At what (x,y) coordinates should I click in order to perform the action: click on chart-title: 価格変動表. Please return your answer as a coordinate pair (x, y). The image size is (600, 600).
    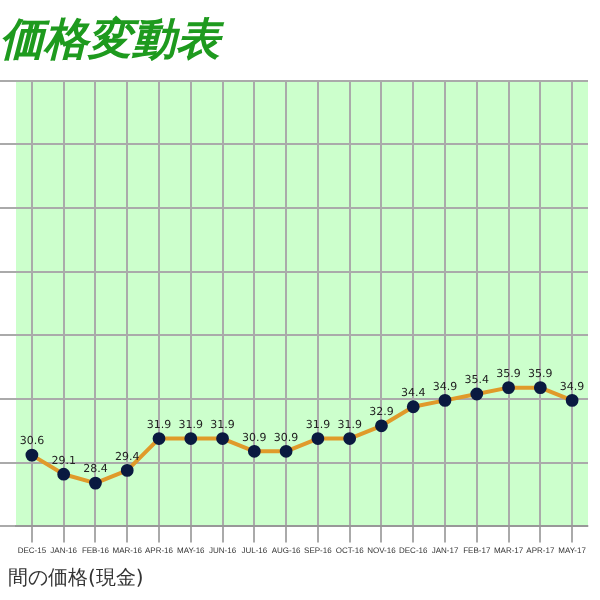
    Looking at the image, I should click on (113, 39).